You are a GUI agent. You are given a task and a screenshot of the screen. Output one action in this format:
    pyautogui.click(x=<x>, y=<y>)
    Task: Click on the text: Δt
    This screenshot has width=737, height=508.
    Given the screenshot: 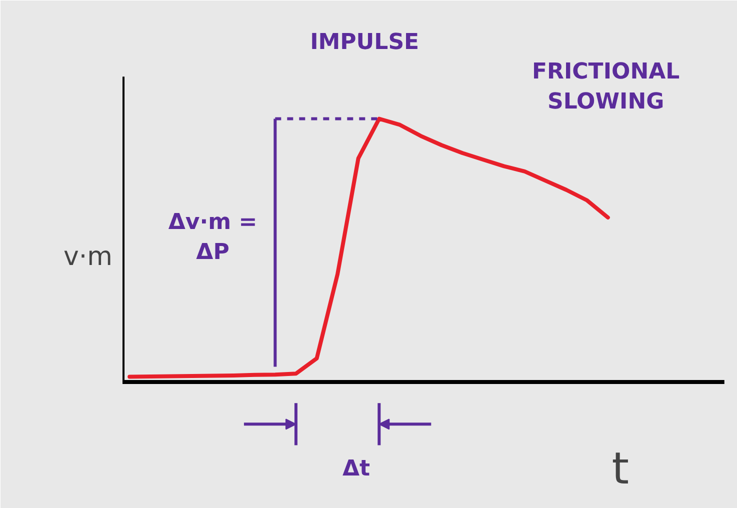 What is the action you would take?
    pyautogui.click(x=356, y=469)
    